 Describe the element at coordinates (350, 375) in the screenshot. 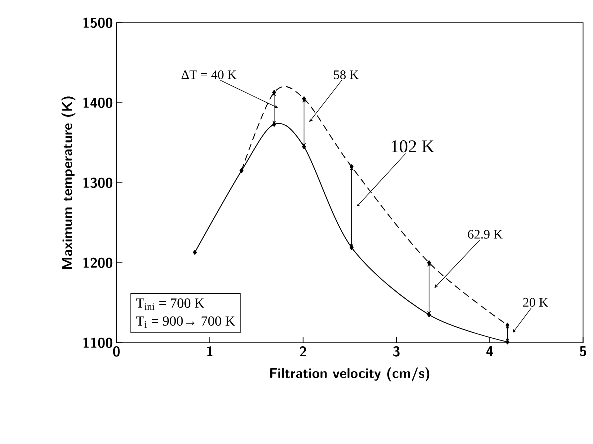

I see `x-axis-title: Filtration velocity (cm/s)` at that location.